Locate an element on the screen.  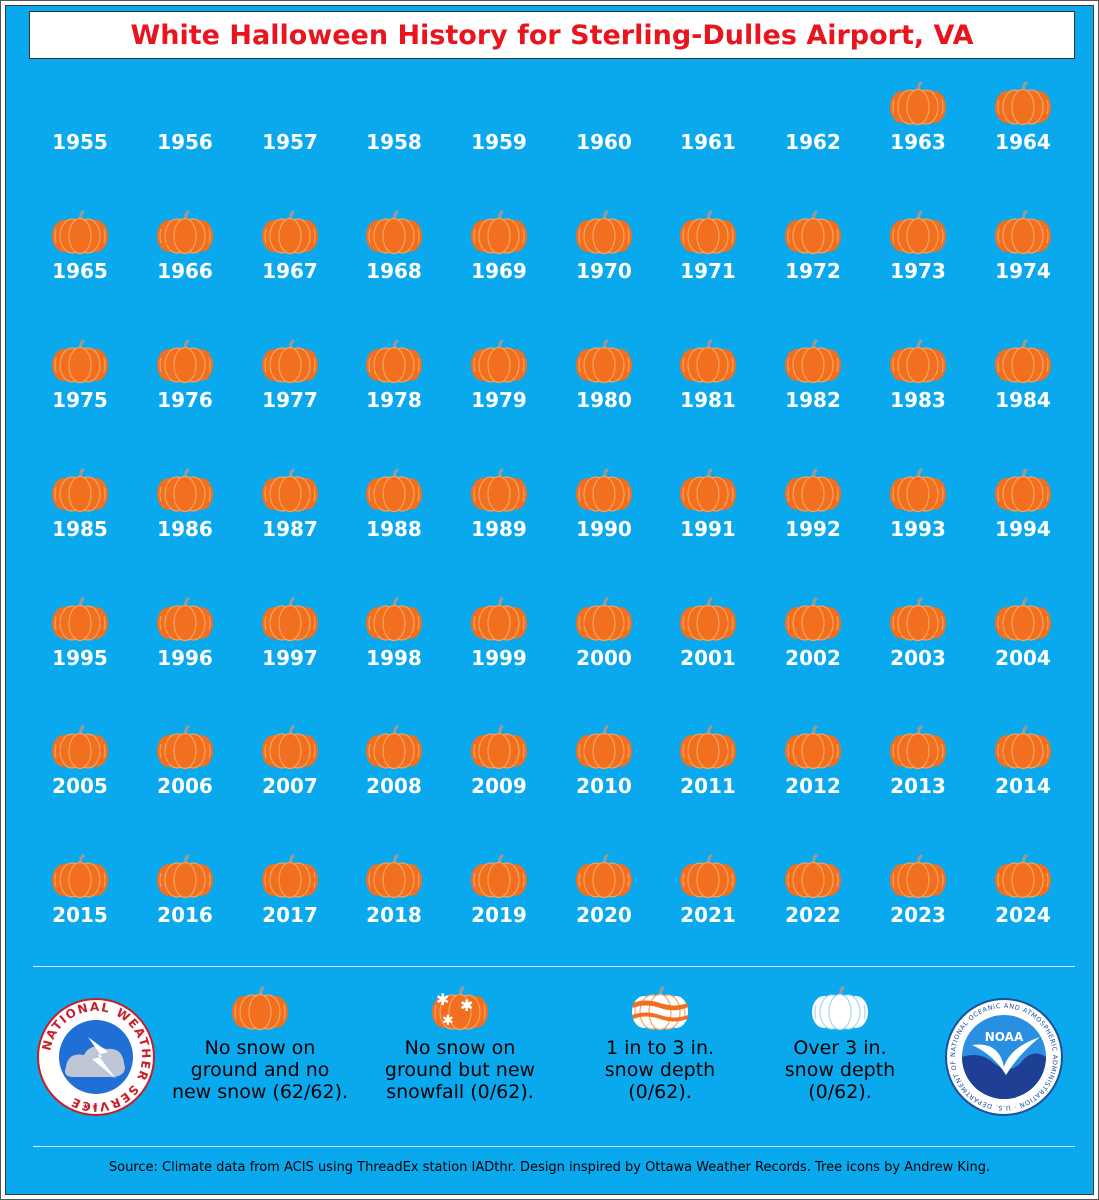
year-label: 1956 is located at coordinates (185, 142).